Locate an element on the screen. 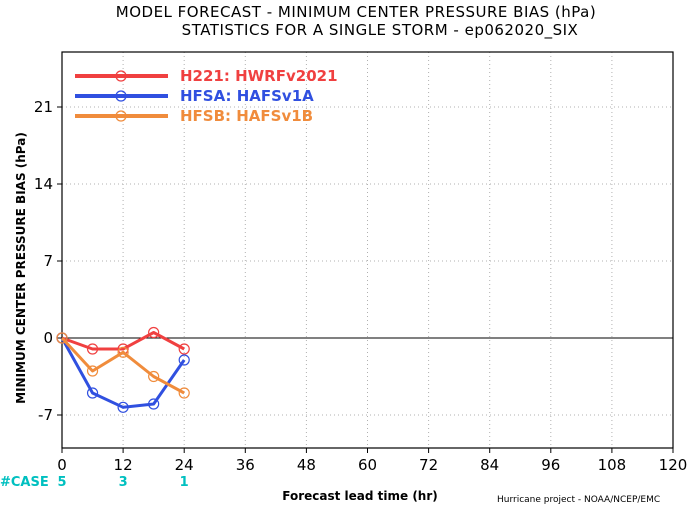 The height and width of the screenshot is (506, 700). case-count: 3 is located at coordinates (123, 482).